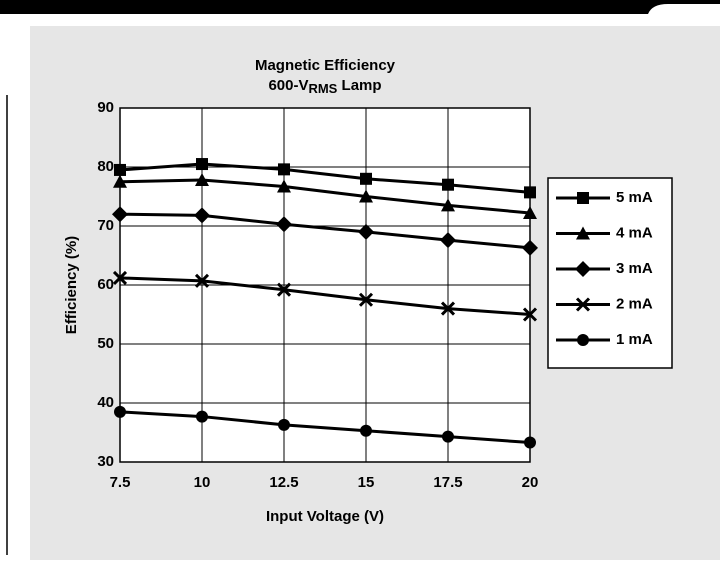 This screenshot has width=720, height=575. What do you see at coordinates (120, 482) in the screenshot?
I see `x-tick-label: 7.5` at bounding box center [120, 482].